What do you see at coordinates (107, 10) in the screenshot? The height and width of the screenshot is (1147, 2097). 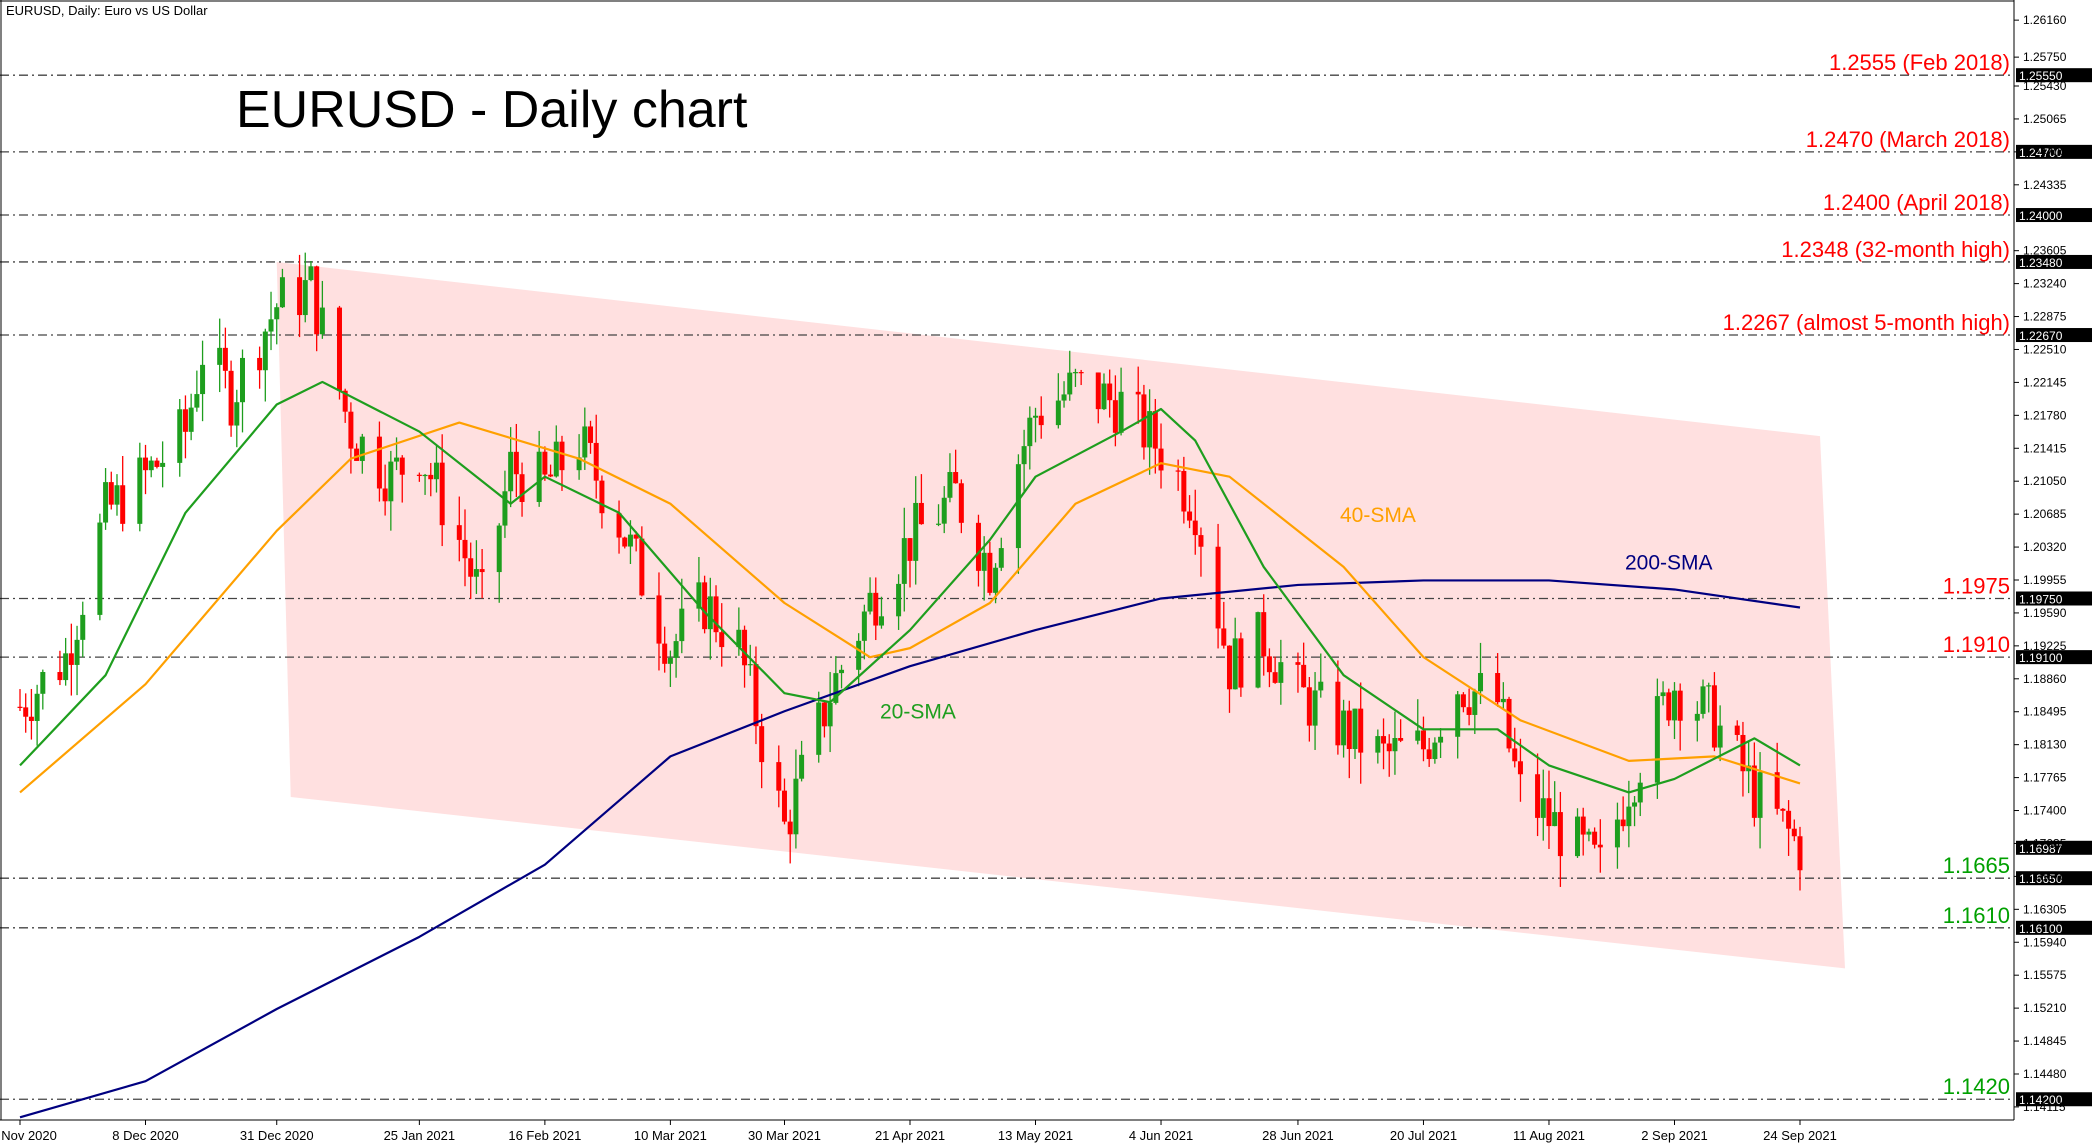 I see `symbol-title: EURUSD, Daily: Euro vs US Dollar` at bounding box center [107, 10].